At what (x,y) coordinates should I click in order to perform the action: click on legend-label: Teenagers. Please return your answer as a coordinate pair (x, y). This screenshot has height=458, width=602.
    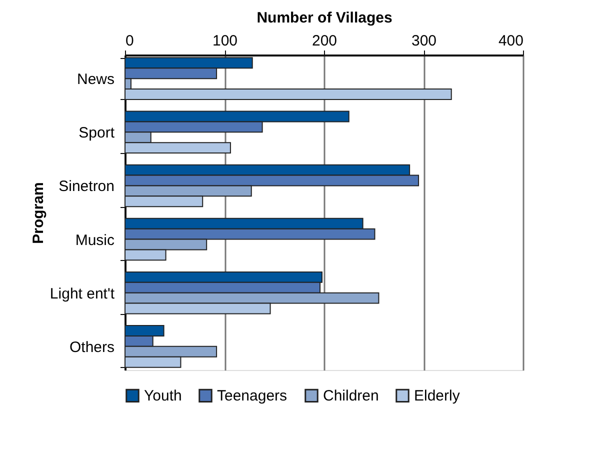
    Looking at the image, I should click on (252, 396).